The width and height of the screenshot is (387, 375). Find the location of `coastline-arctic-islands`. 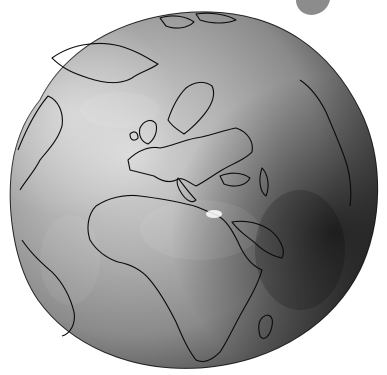

coastline-arctic-islands is located at coordinates (198, 20).